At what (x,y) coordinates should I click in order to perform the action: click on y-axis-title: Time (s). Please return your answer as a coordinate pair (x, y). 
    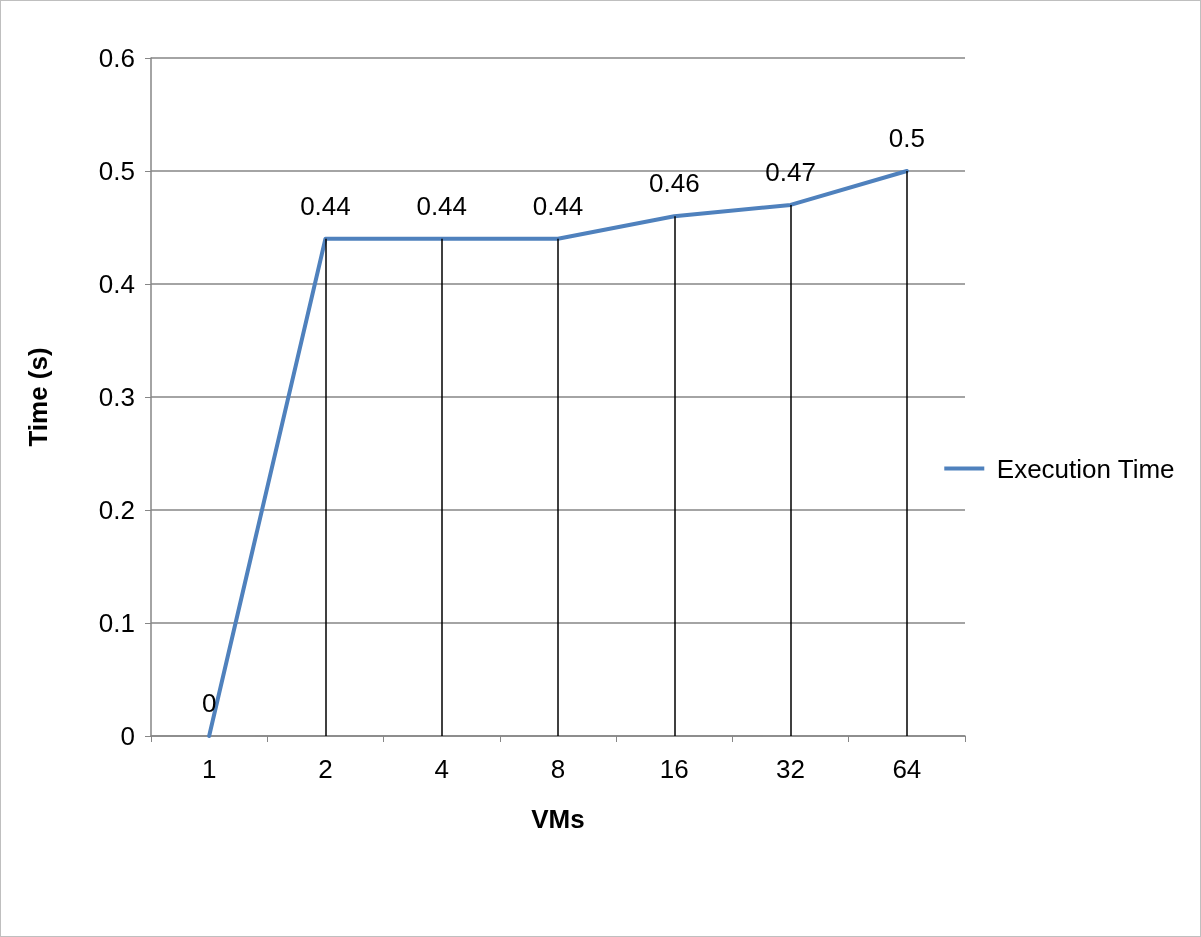
    Looking at the image, I should click on (38, 397).